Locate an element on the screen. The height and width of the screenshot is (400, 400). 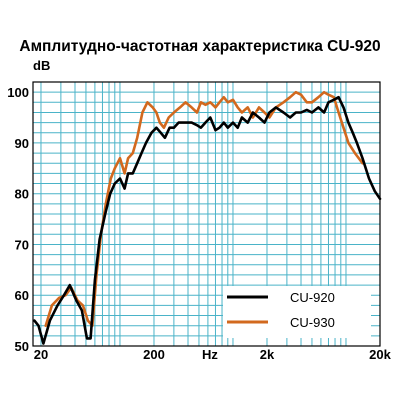
x-tick-label-20k: 20k is located at coordinates (380, 354).